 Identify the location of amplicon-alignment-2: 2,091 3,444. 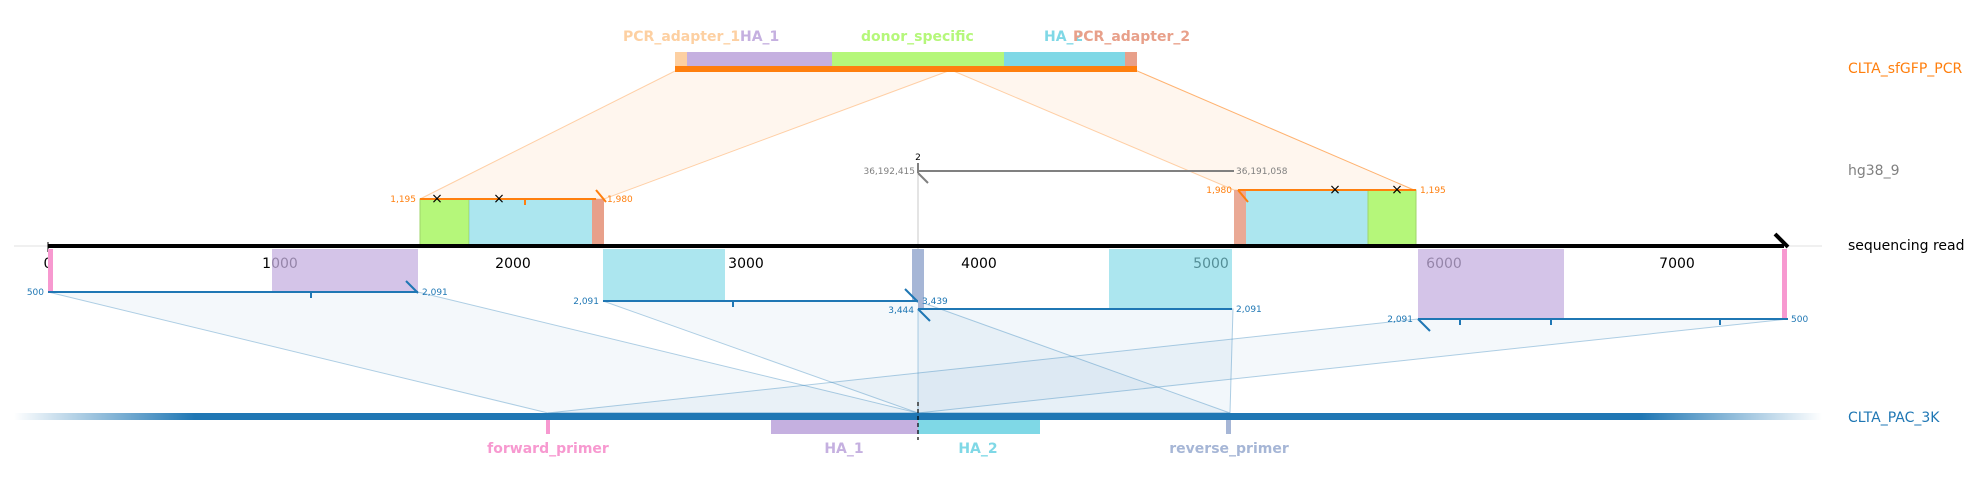
(748, 282).